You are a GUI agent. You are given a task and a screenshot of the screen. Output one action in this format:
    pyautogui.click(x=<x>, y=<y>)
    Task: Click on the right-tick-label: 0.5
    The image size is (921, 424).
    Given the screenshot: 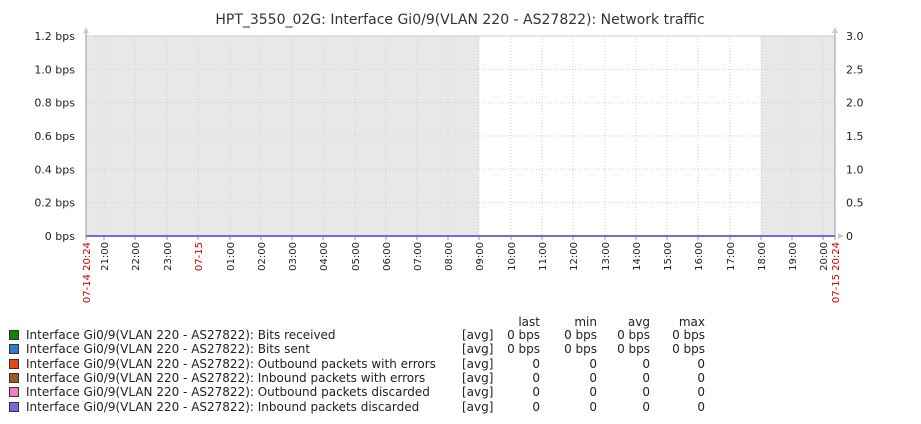 What is the action you would take?
    pyautogui.click(x=855, y=203)
    